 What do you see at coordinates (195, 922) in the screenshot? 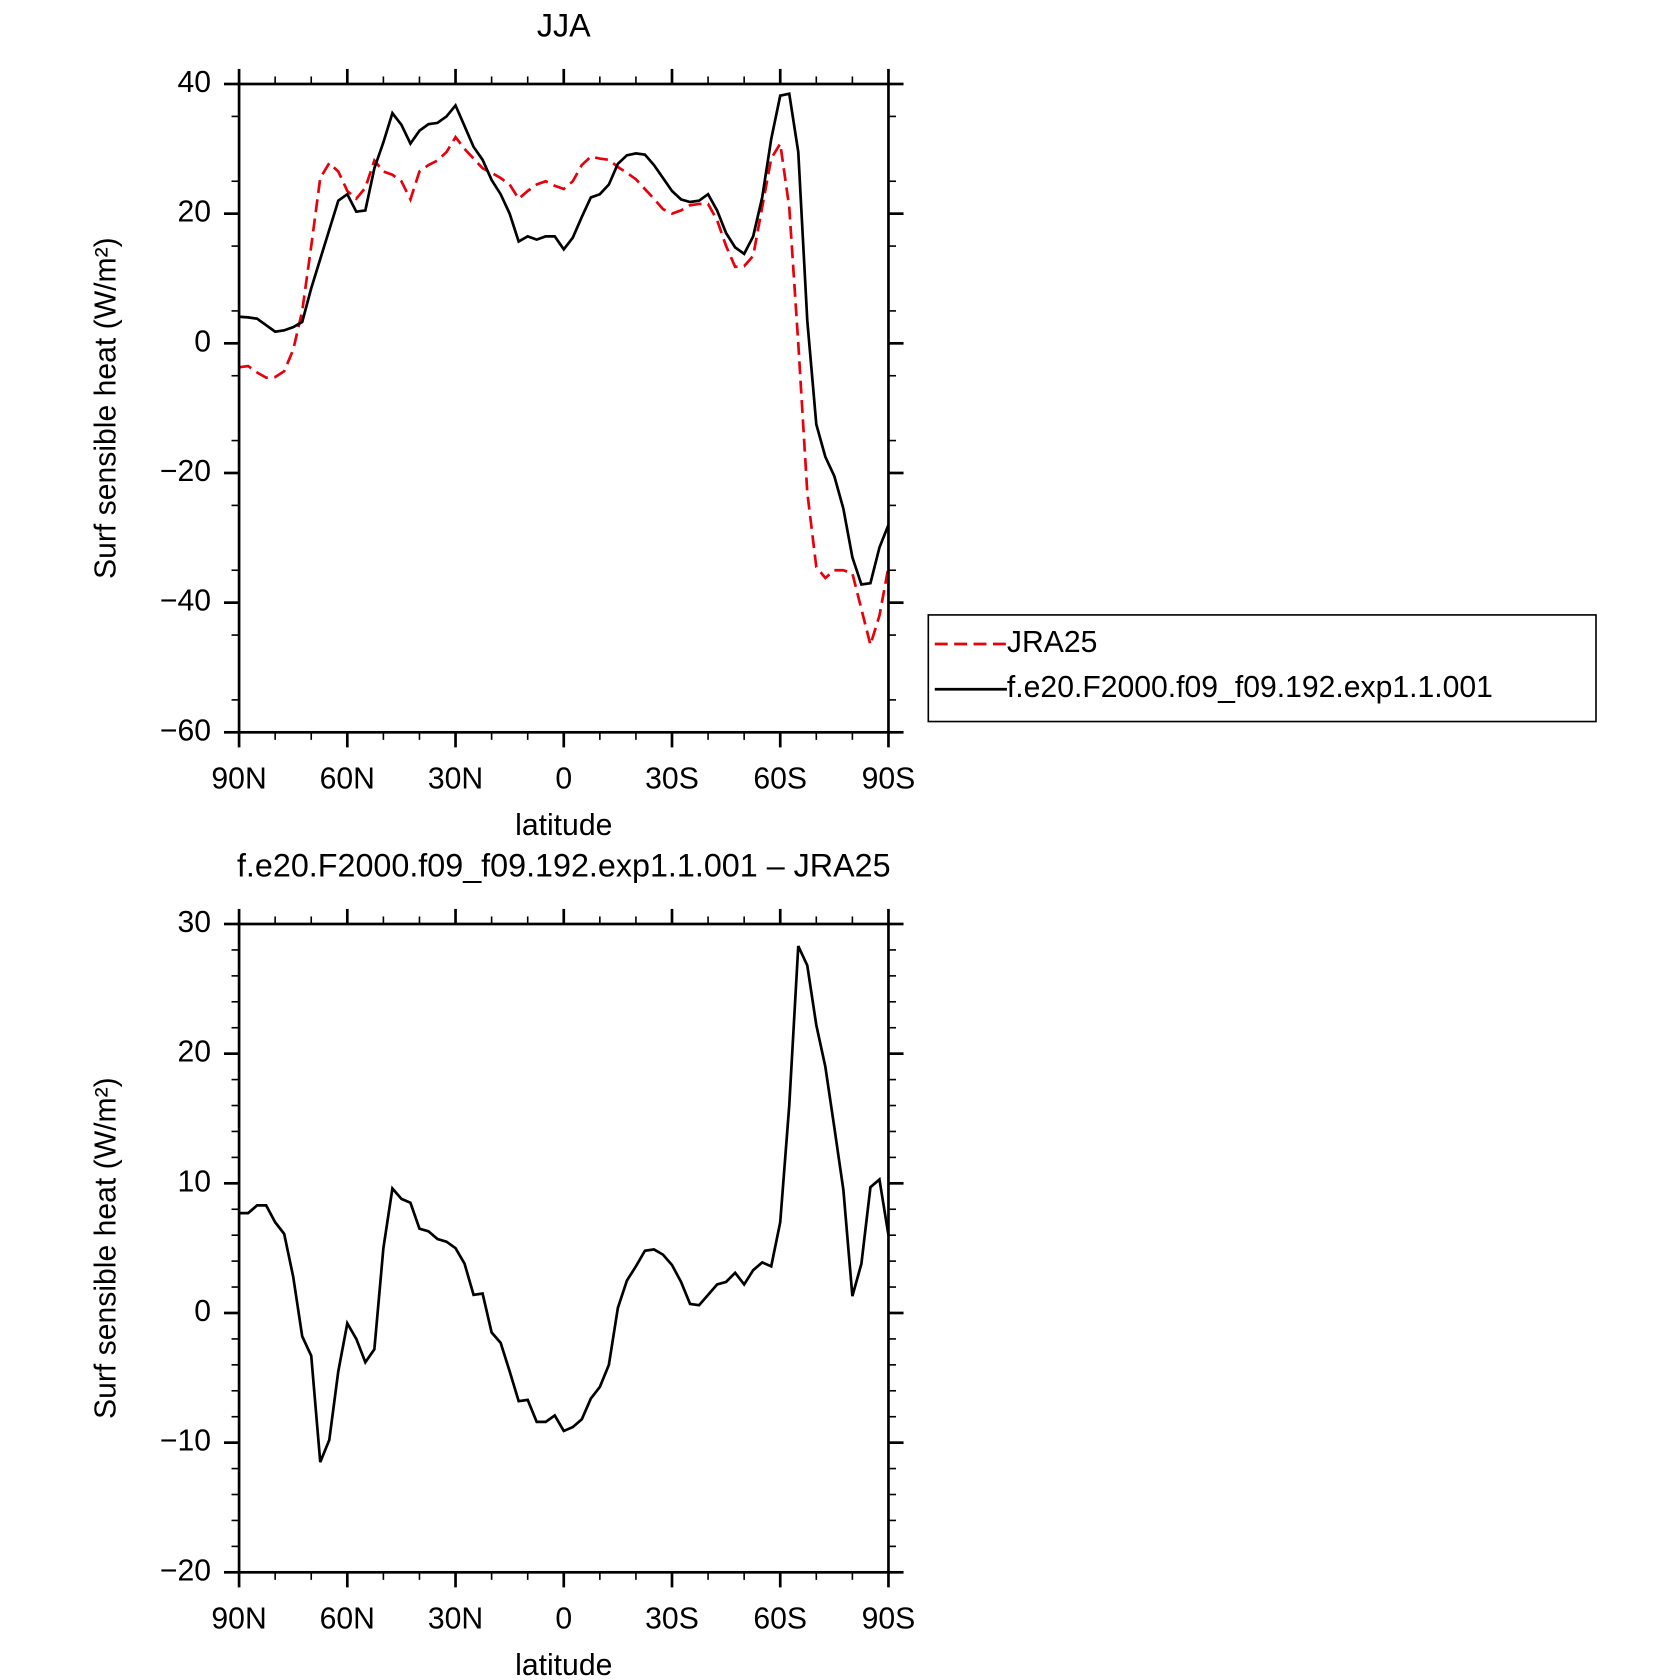
I see `y-tick-label: 30` at bounding box center [195, 922].